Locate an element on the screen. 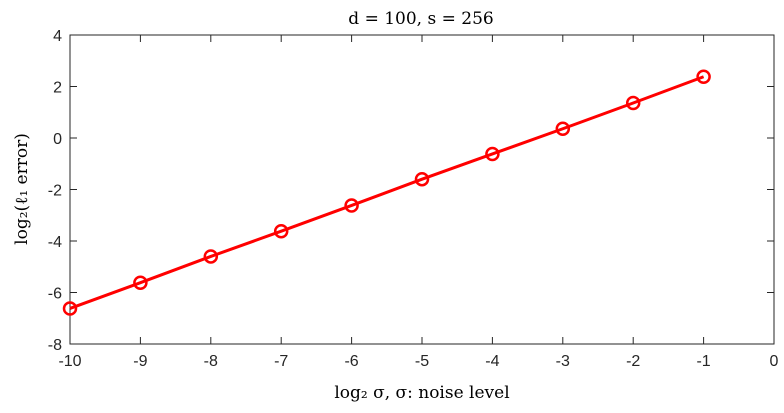 The image size is (784, 413). x-axis-label: log₂ σ, σ: noise level is located at coordinates (421, 393).